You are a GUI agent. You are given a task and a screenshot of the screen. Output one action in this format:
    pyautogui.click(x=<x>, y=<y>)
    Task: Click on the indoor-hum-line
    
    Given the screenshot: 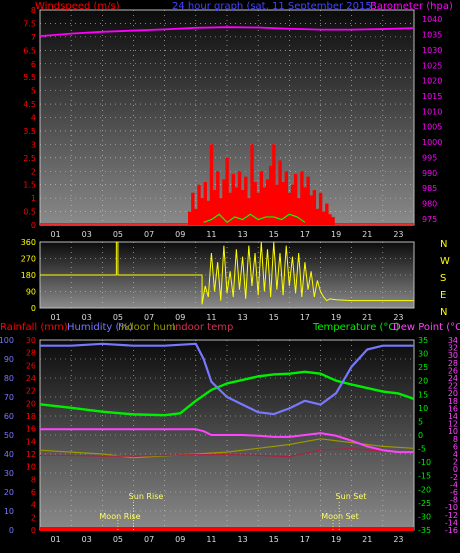 What is the action you would take?
    pyautogui.click(x=227, y=448)
    